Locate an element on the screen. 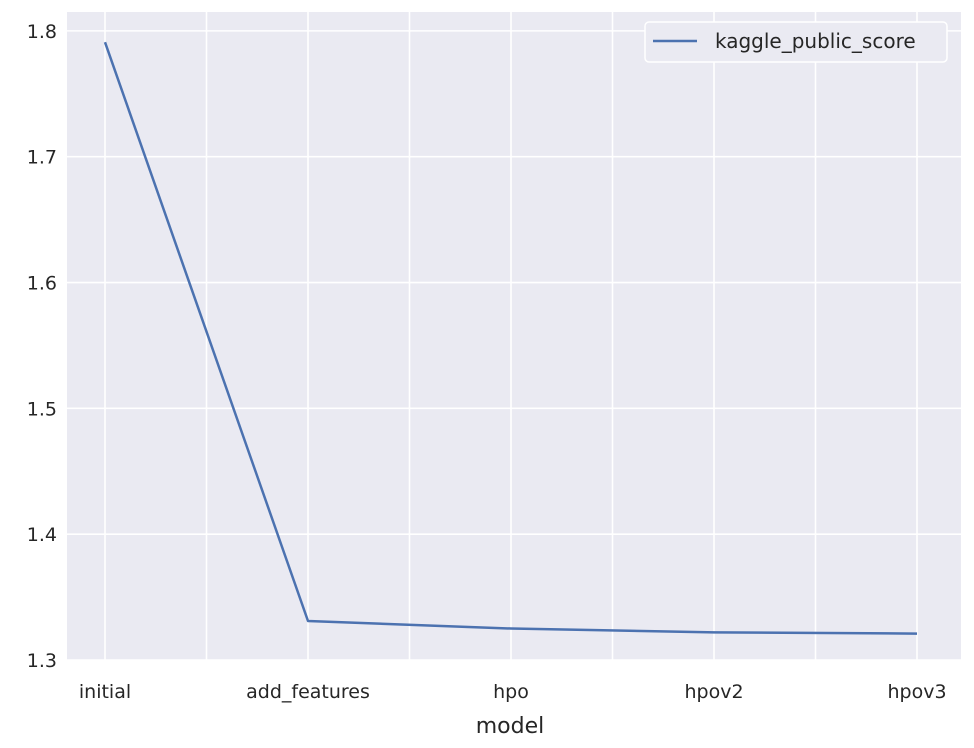 The width and height of the screenshot is (974, 748). y-tick-label: 1.6 is located at coordinates (42, 284).